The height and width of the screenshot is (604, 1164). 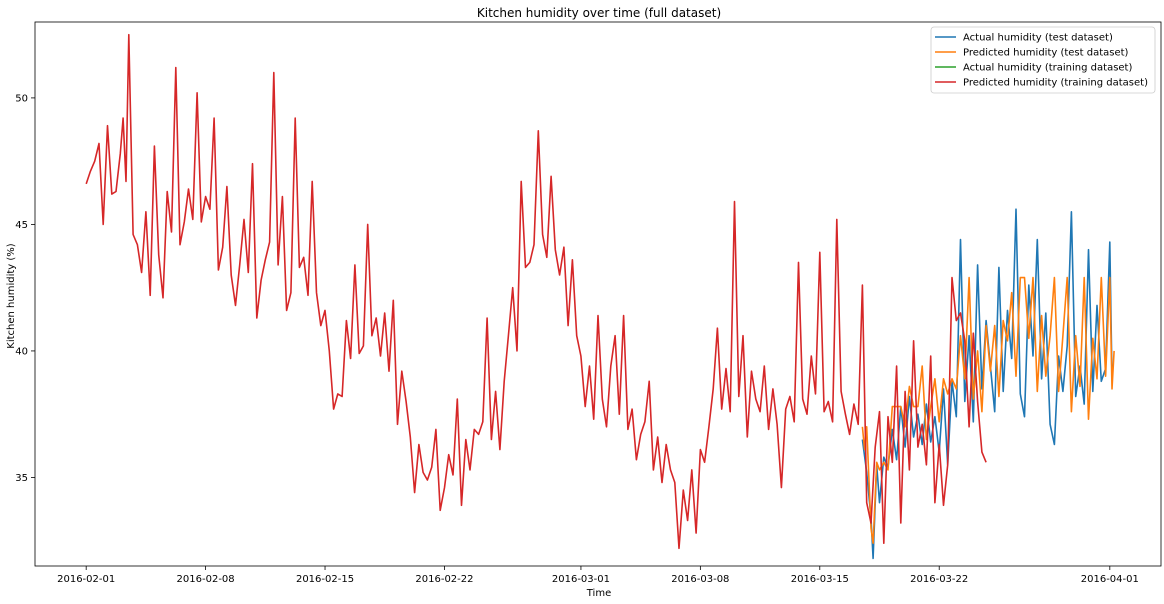 What do you see at coordinates (820, 579) in the screenshot?
I see `x-tick-label: 2016-03-15` at bounding box center [820, 579].